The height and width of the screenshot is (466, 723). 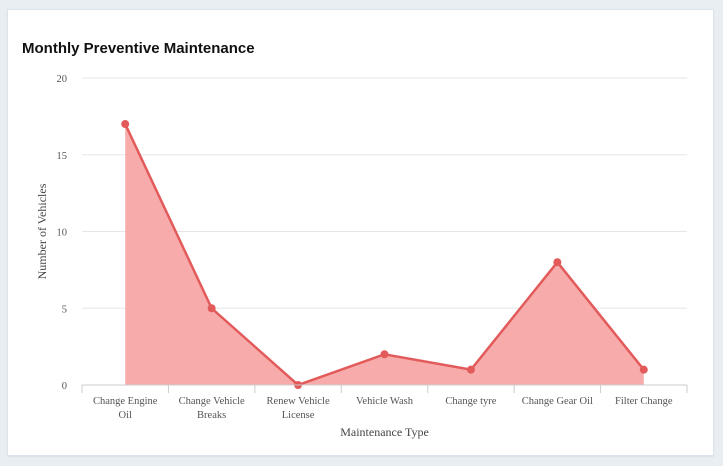 What do you see at coordinates (384, 388) in the screenshot?
I see `x-axis` at bounding box center [384, 388].